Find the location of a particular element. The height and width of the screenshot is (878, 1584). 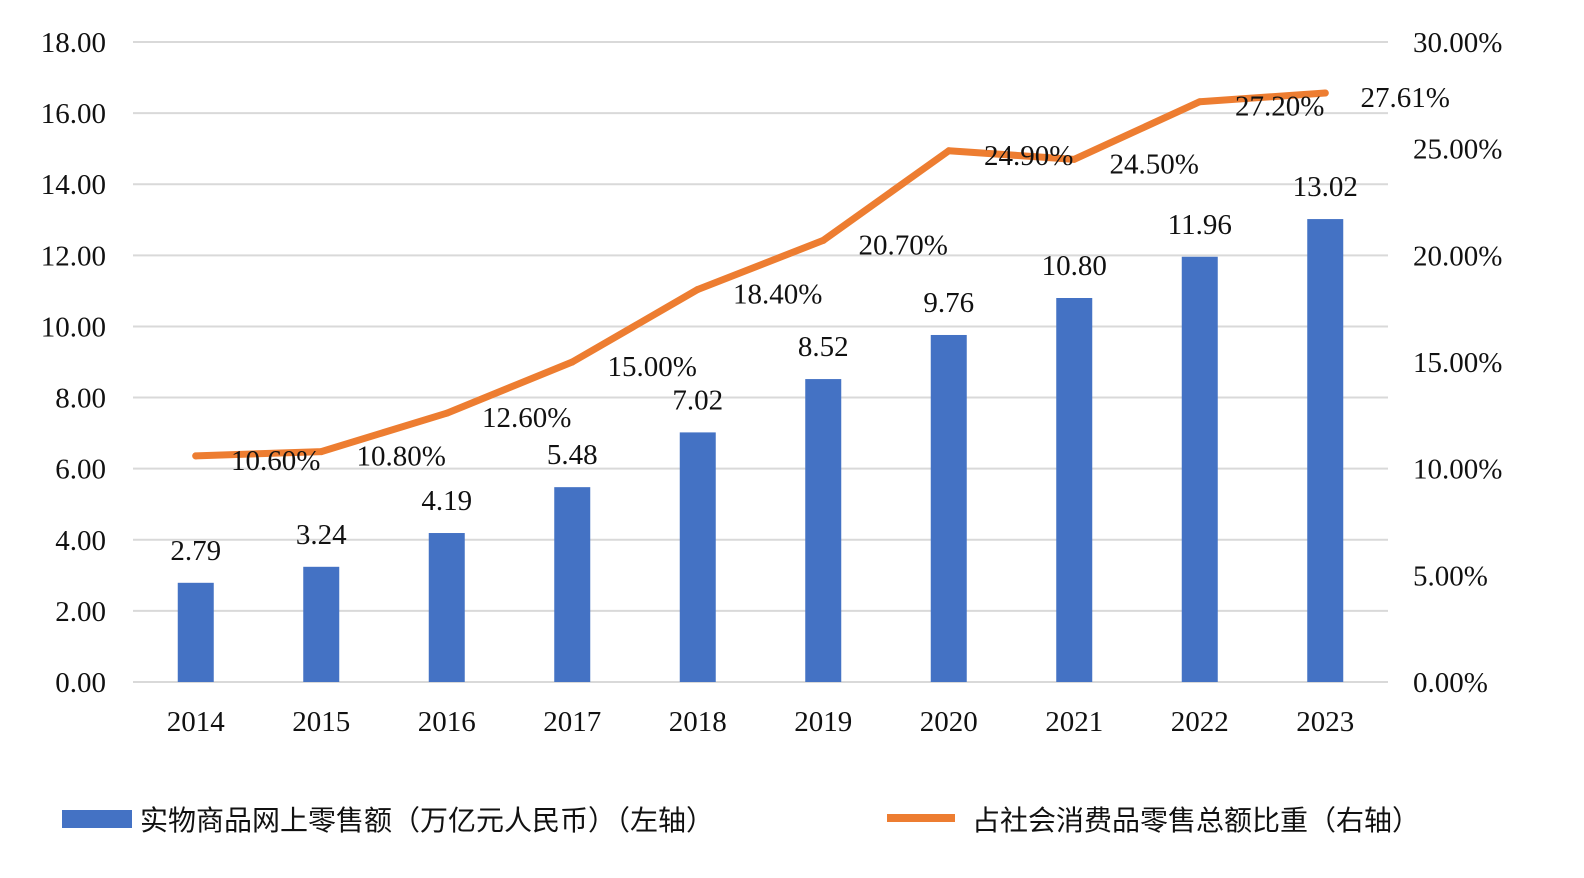

legend-line-label: 占社会消费品零售总额比重（右轴） is located at coordinates (1196, 820).